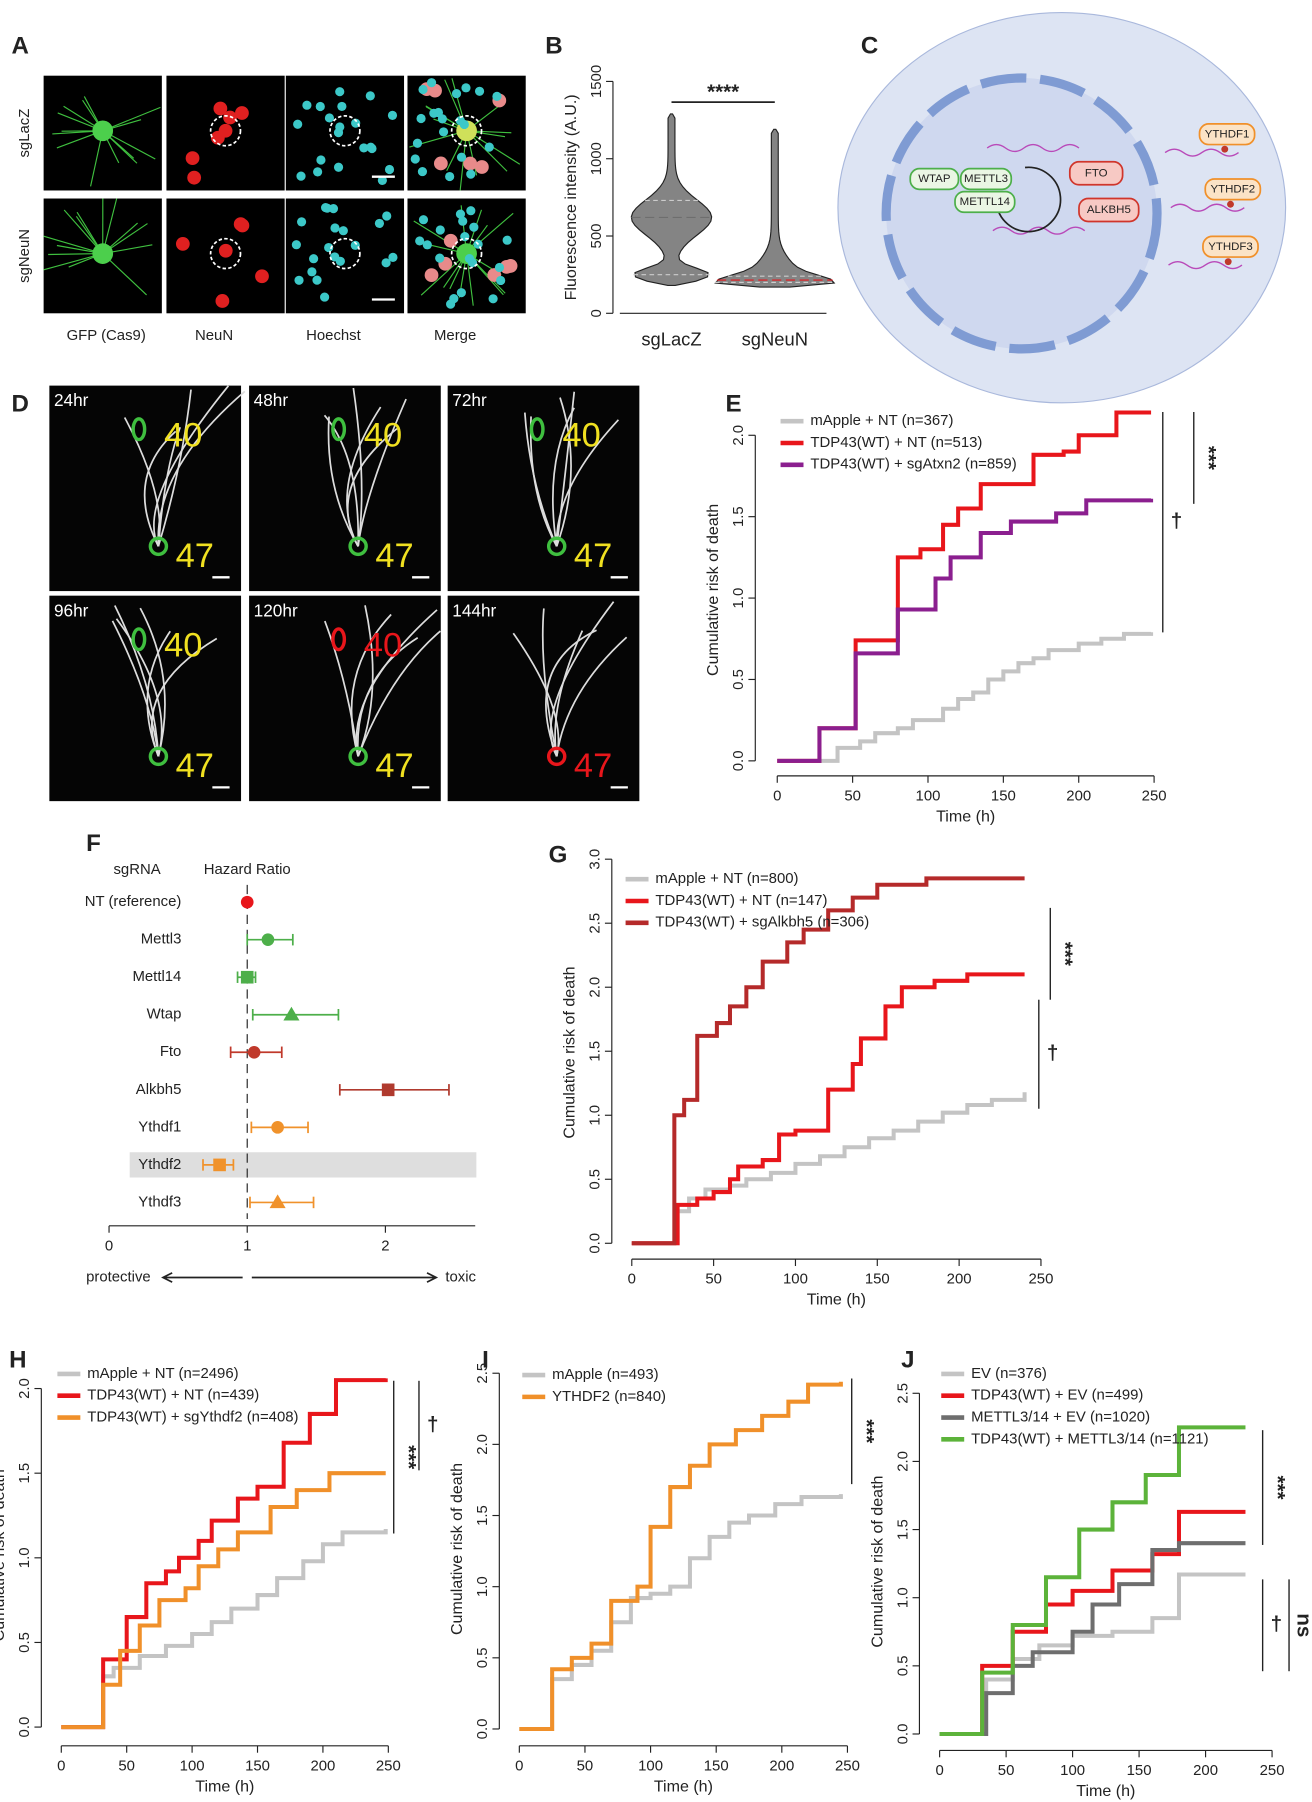 Image resolution: width=1312 pixels, height=1802 pixels. Describe the element at coordinates (71, 400) in the screenshot. I see `timepoint-label: 24hr` at that location.